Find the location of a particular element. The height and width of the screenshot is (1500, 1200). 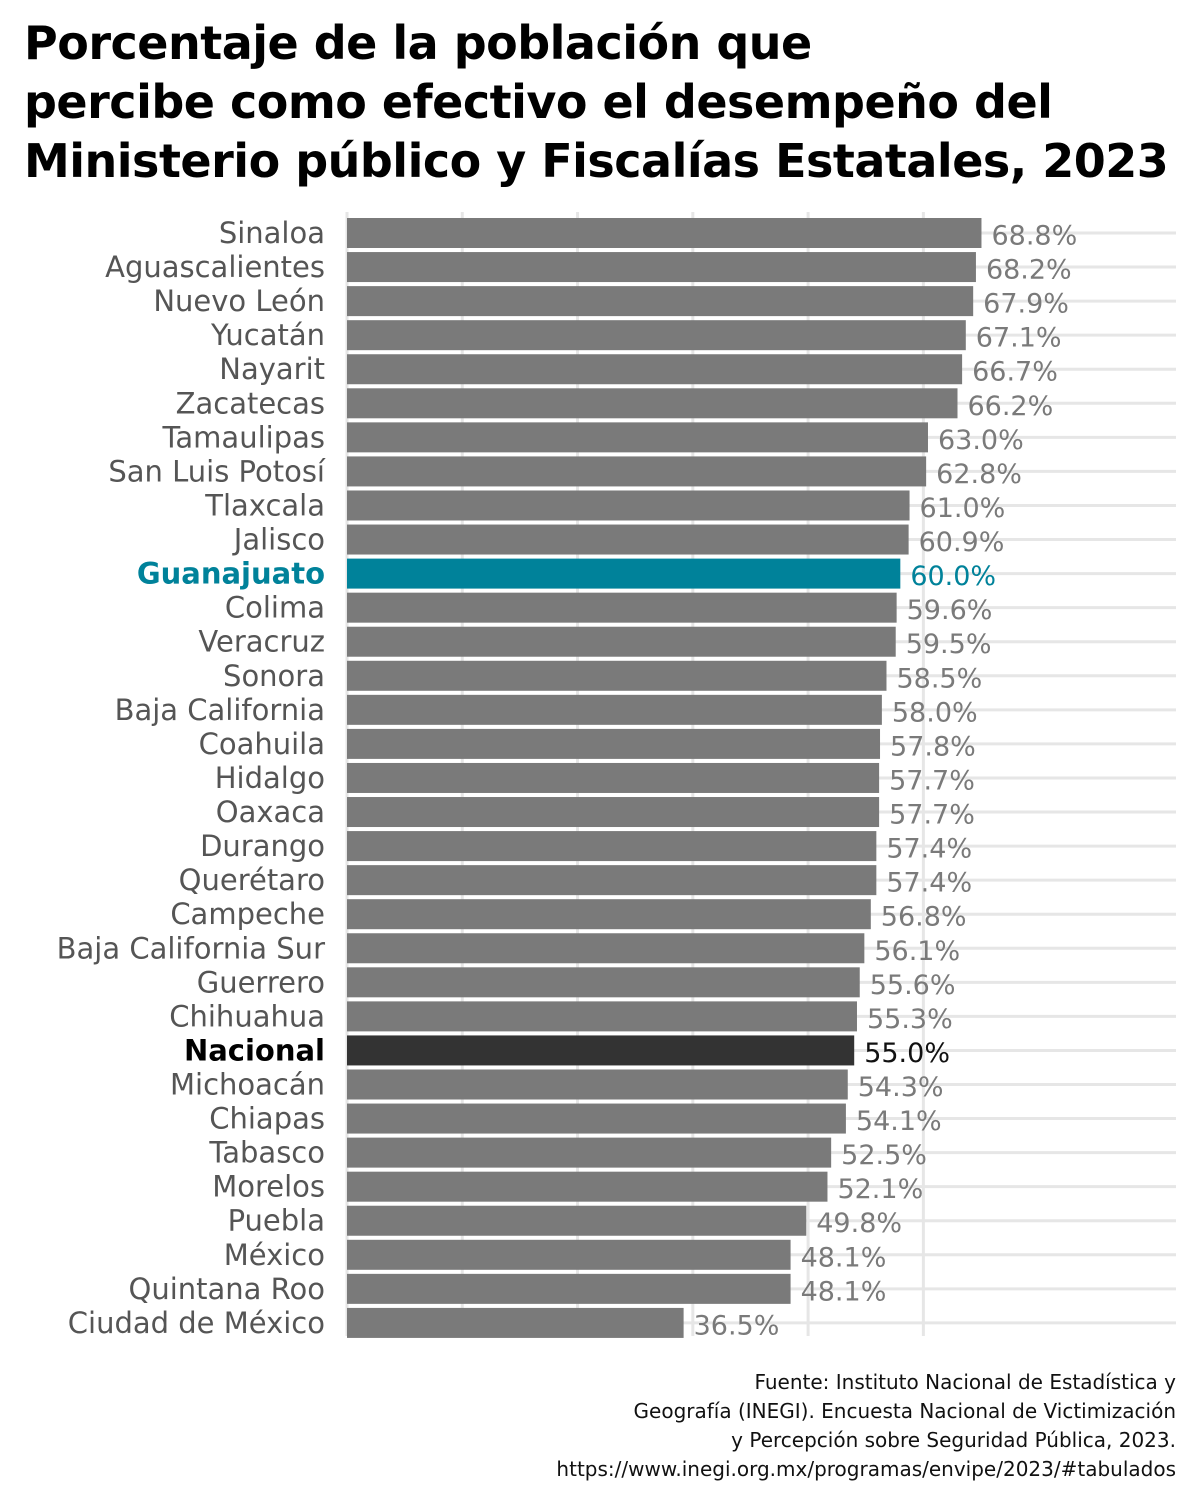

category-label: Durango is located at coordinates (262, 846).